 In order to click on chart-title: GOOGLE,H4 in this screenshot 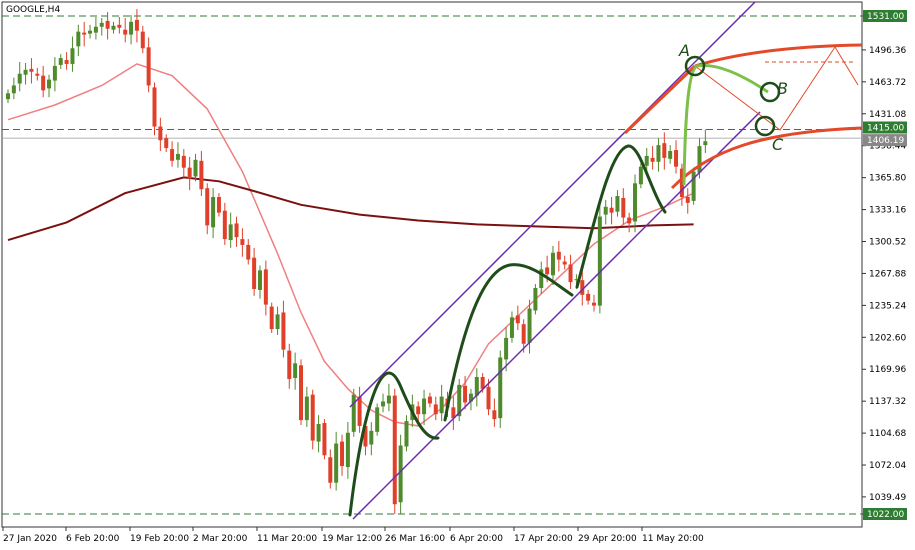, I will do `click(33, 10)`.